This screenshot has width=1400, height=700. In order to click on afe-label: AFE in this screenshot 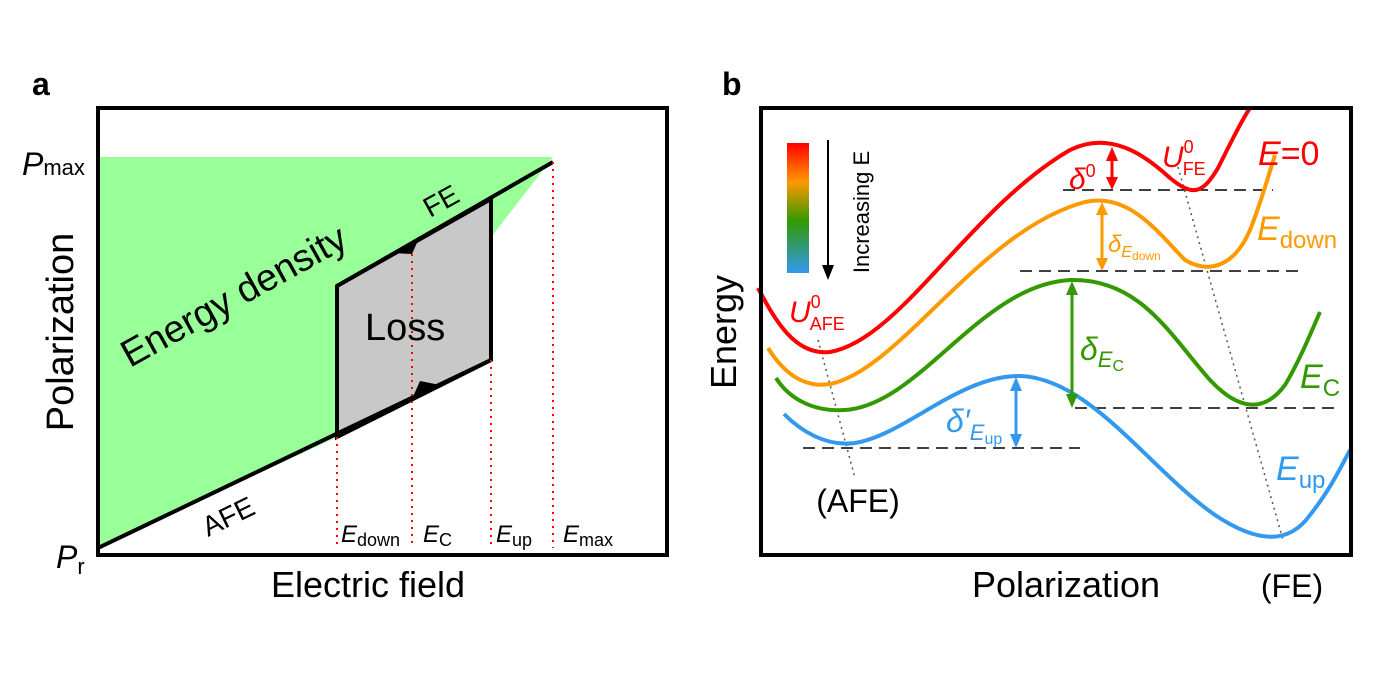, I will do `click(228, 517)`.